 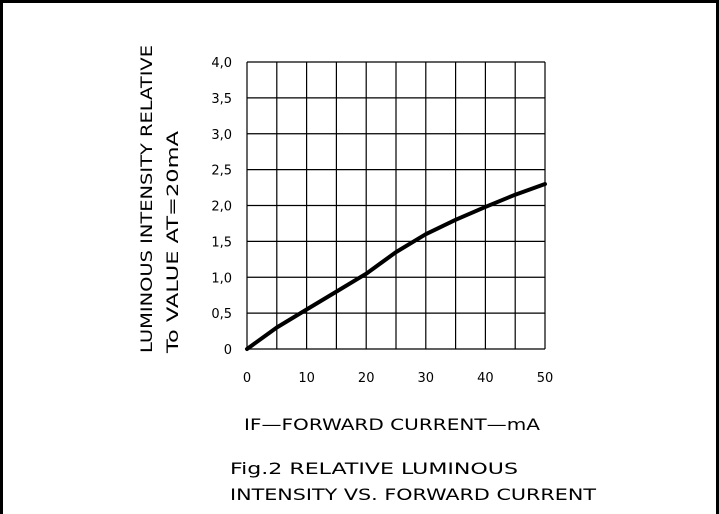 I want to click on x-tick-label: 50, so click(x=545, y=378).